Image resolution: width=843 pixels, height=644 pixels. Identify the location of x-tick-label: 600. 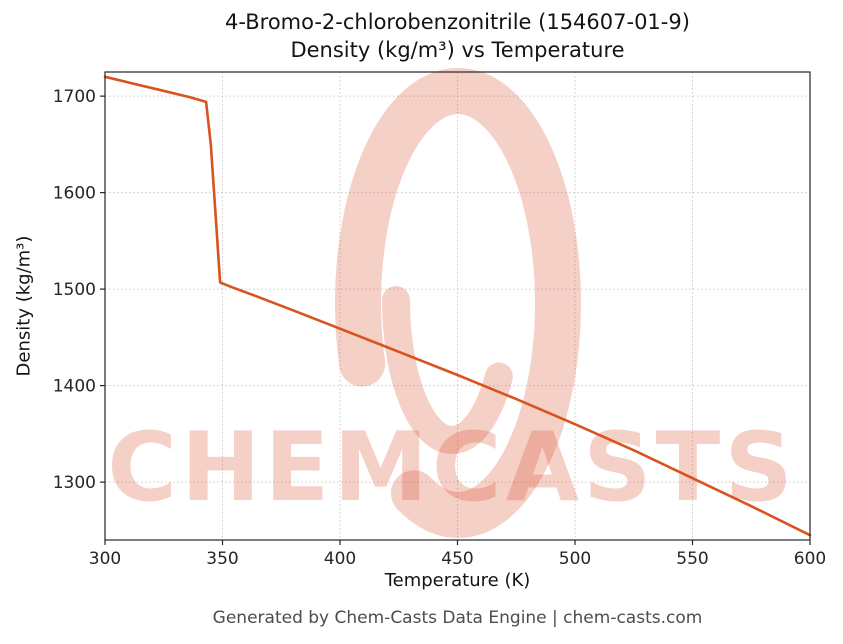
(810, 559).